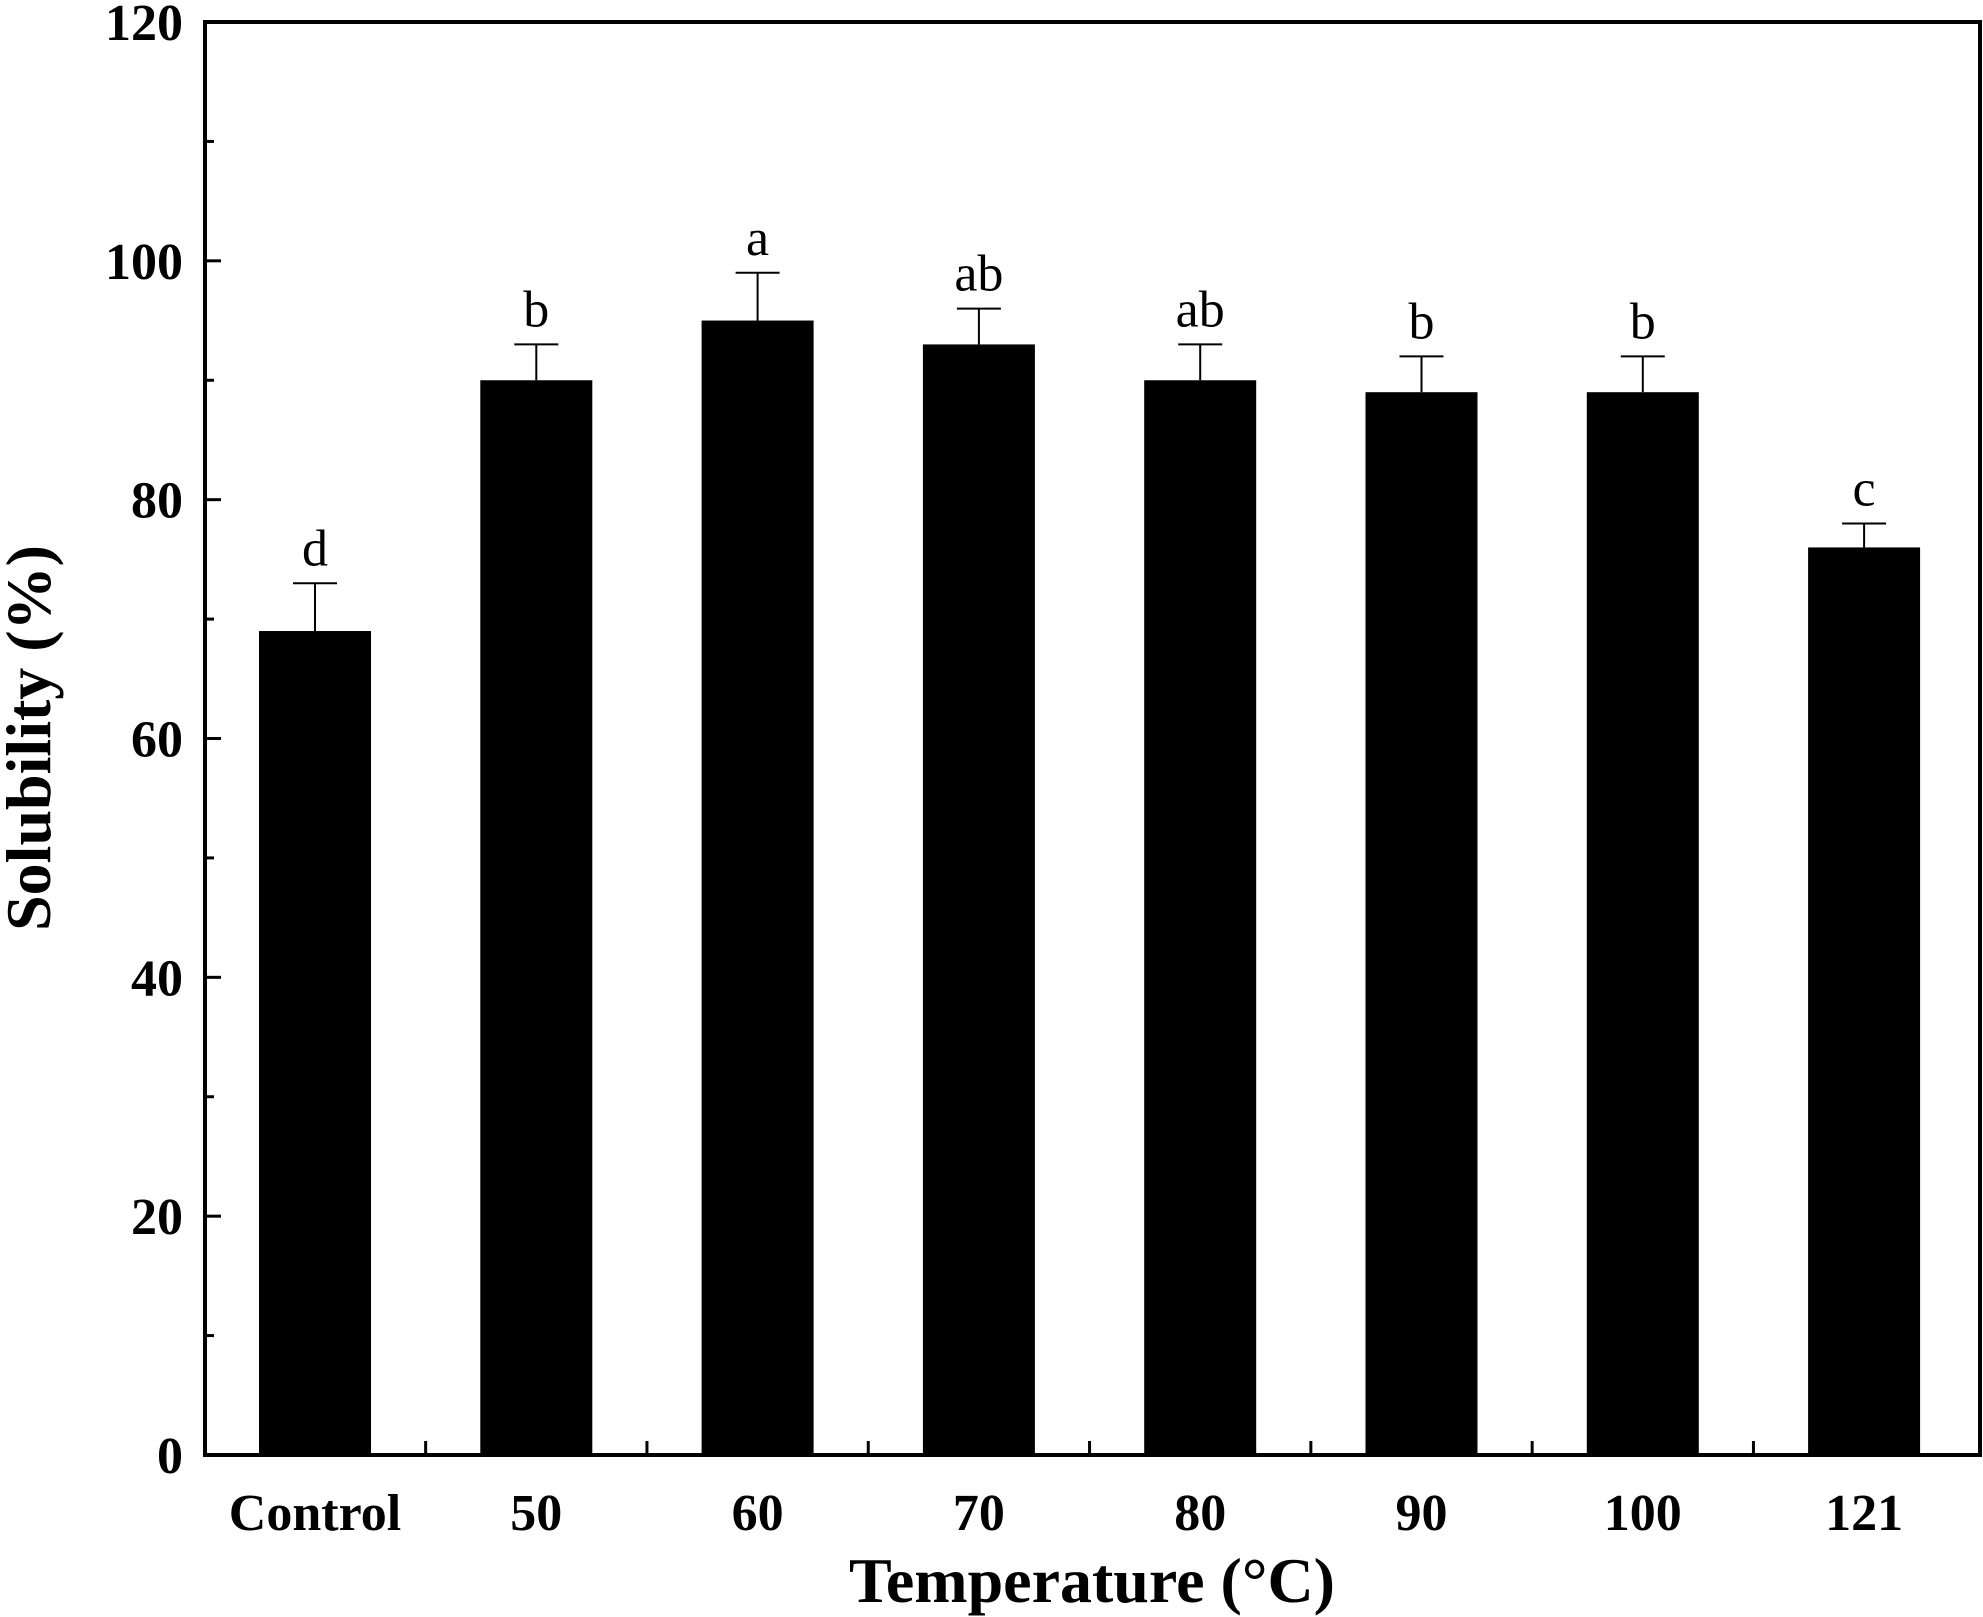 The image size is (1983, 1617). What do you see at coordinates (32, 738) in the screenshot?
I see `y-axis-title: Solubility (%)` at bounding box center [32, 738].